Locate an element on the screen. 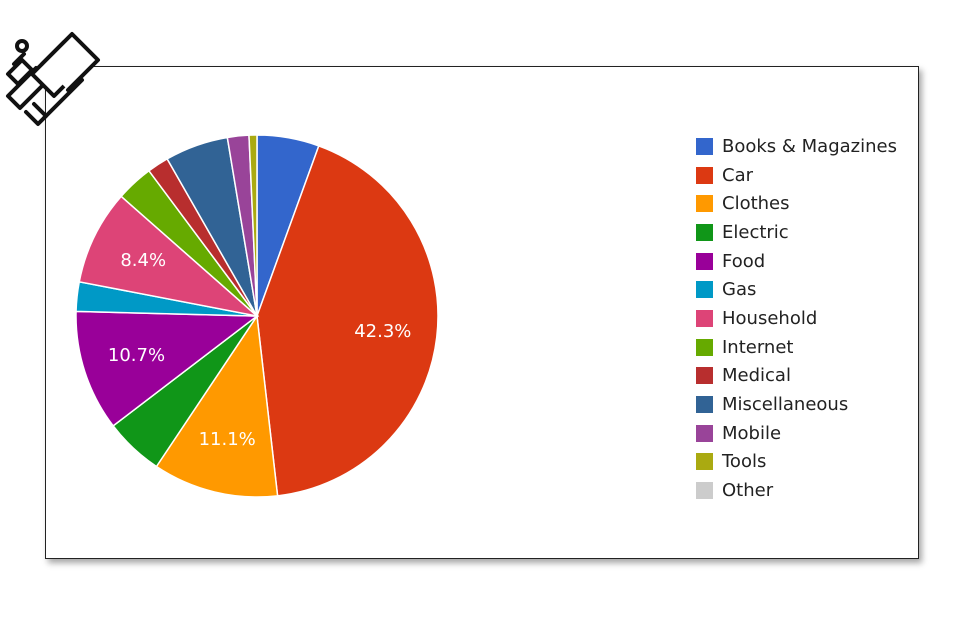 This screenshot has height=620, width=968. legend-item: Medical is located at coordinates (796, 376).